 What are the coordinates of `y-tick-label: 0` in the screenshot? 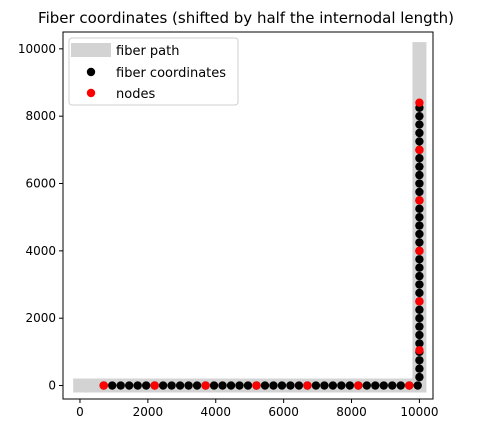 It's located at (52, 386).